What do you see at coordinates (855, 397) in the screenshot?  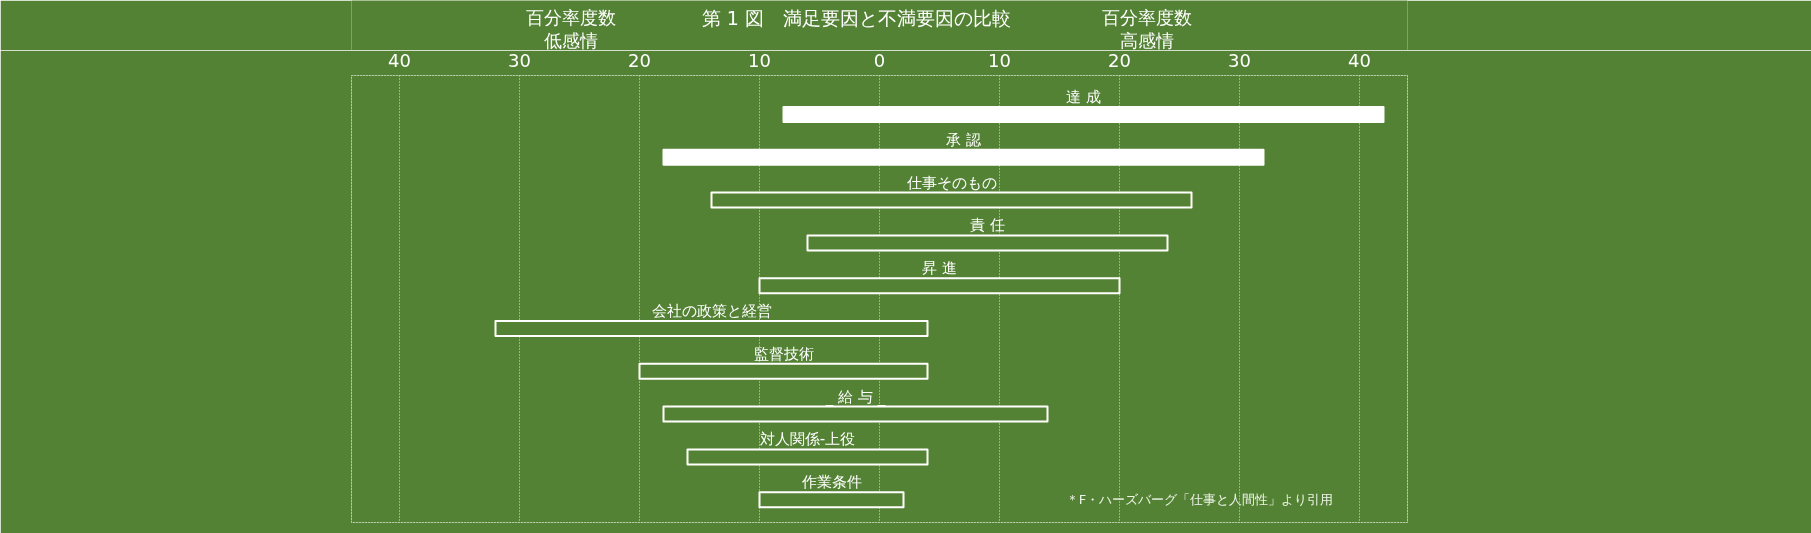 I see `y-tick-label: _ 給 与 _` at bounding box center [855, 397].